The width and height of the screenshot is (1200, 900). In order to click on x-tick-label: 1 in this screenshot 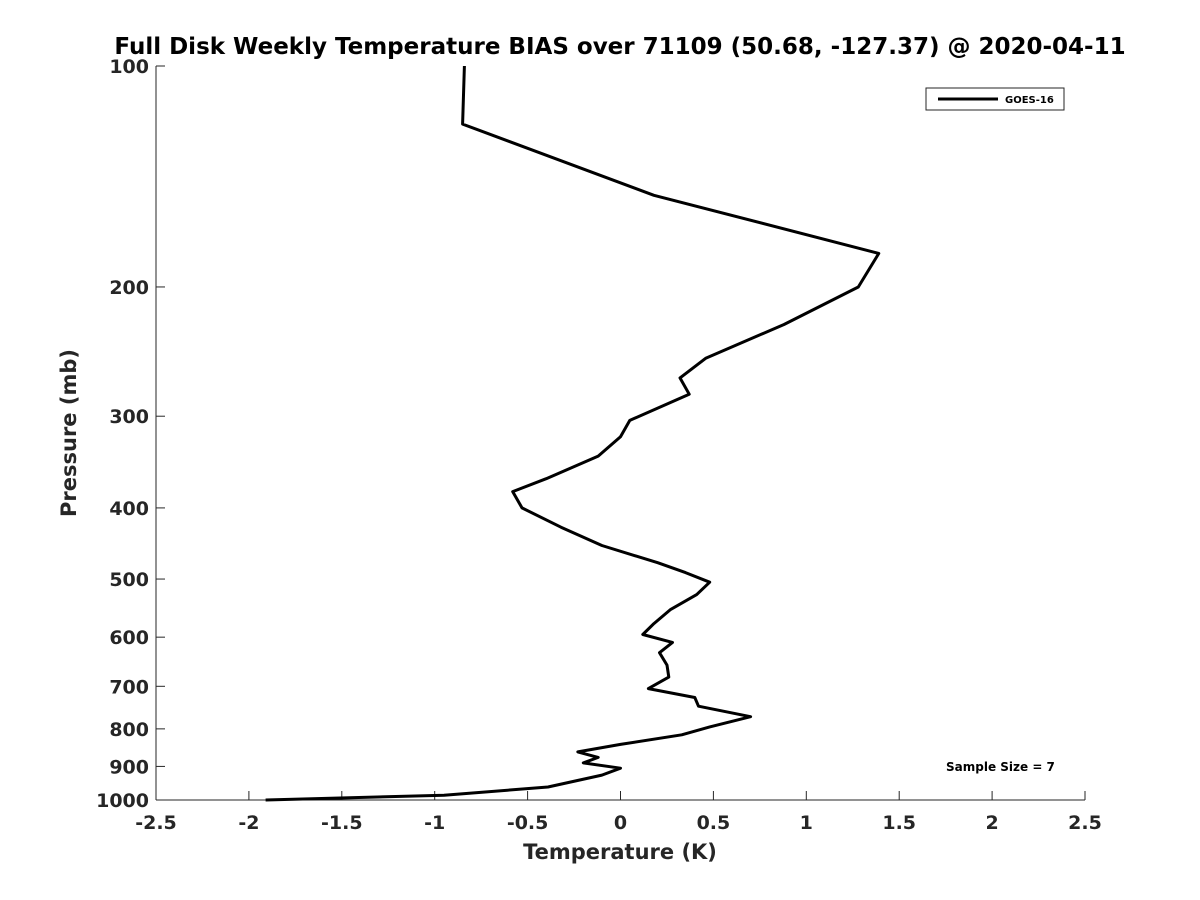, I will do `click(806, 823)`.